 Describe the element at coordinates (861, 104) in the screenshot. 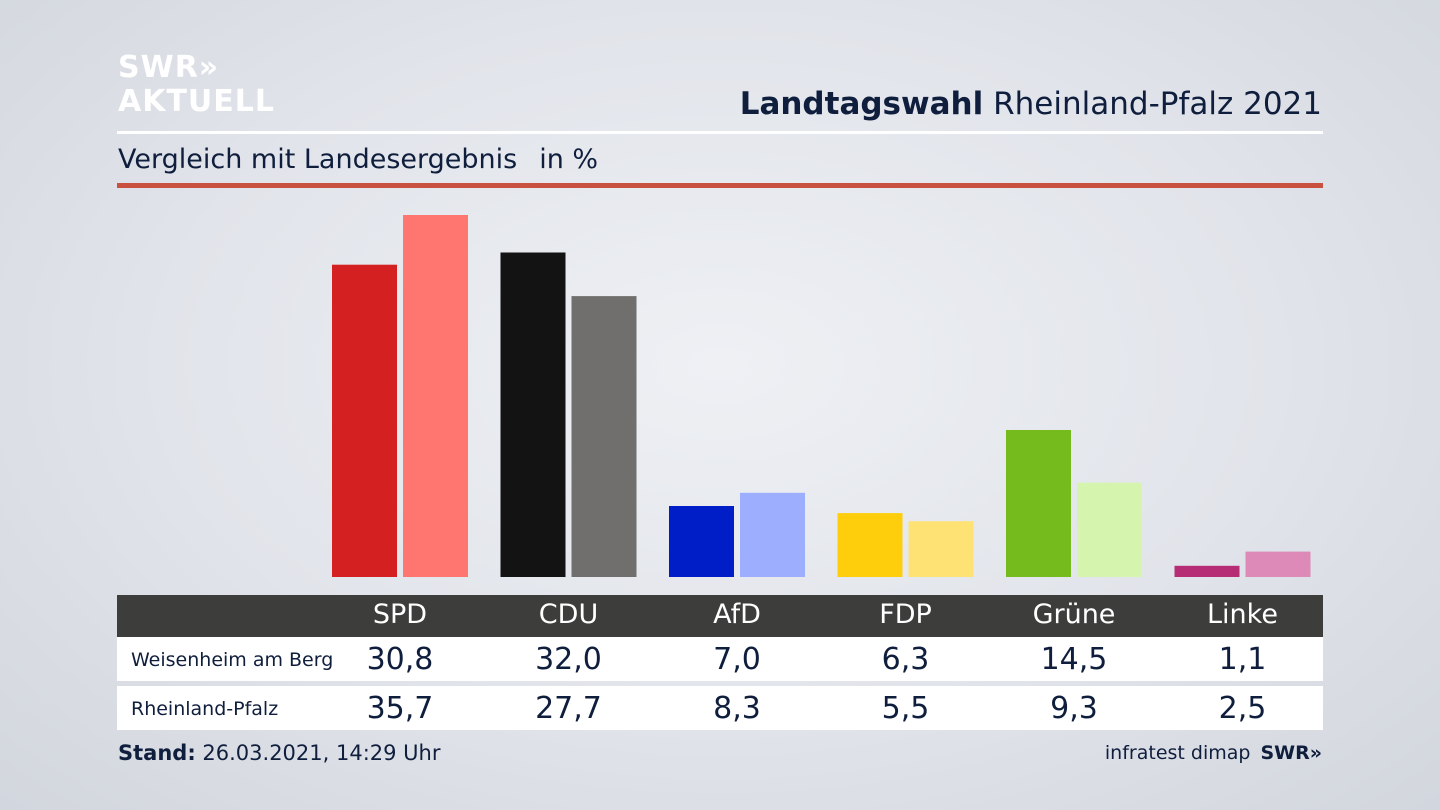

I see `title-bold: Landtagswahl` at that location.